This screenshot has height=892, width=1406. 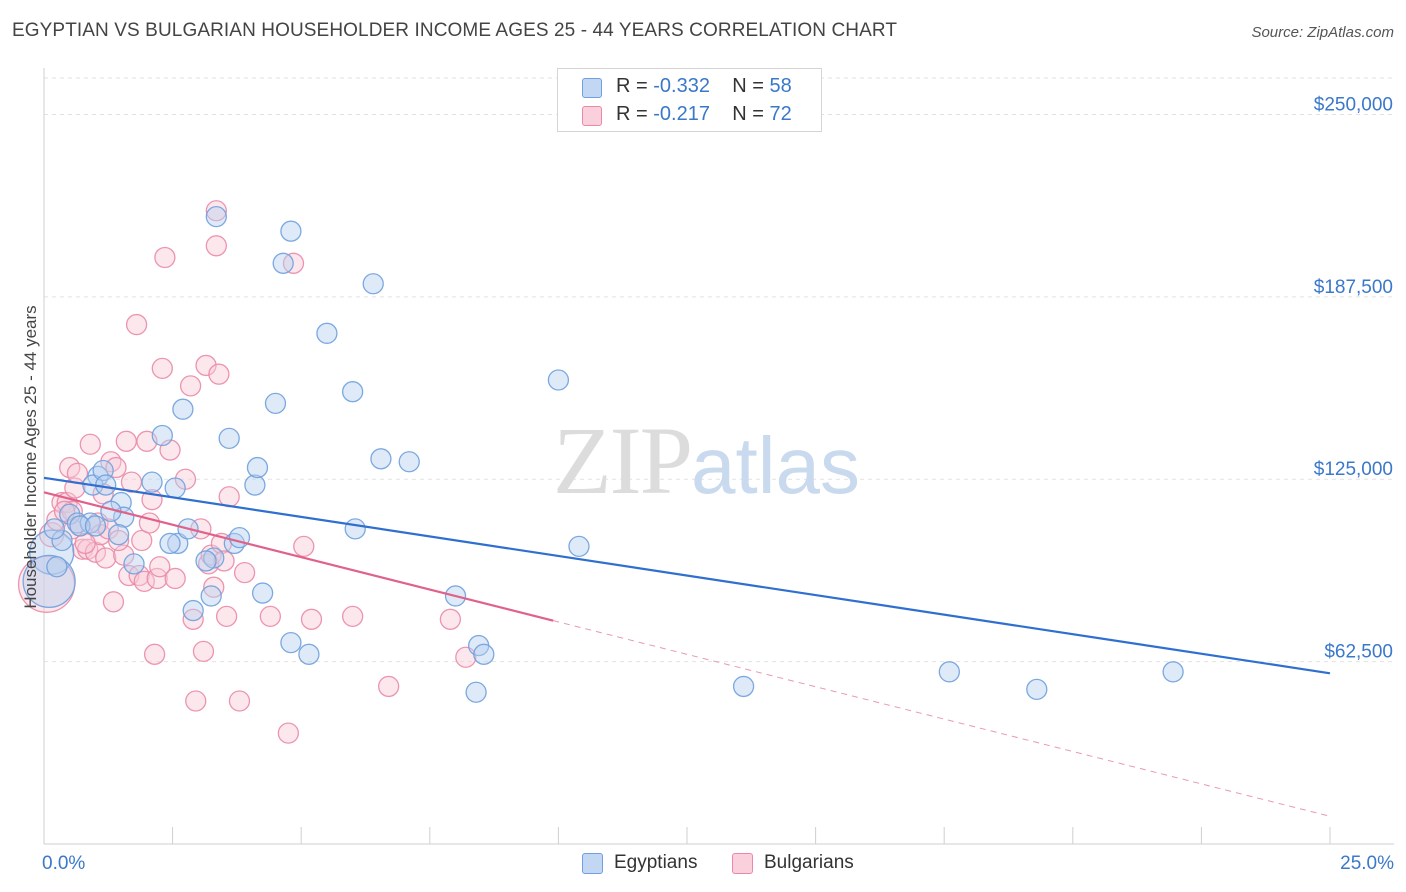 I want to click on legend: R = -0.332 N = 58 R = -0.217 N = 72, so click(x=689, y=100).